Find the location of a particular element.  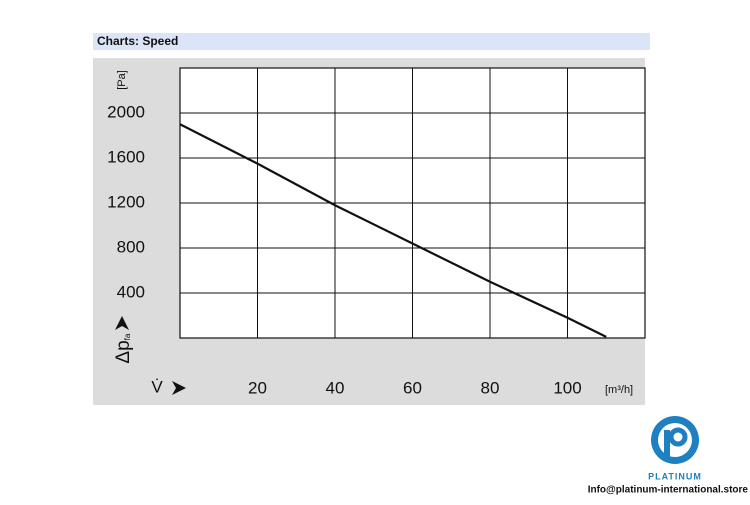

logo is located at coordinates (675, 440).